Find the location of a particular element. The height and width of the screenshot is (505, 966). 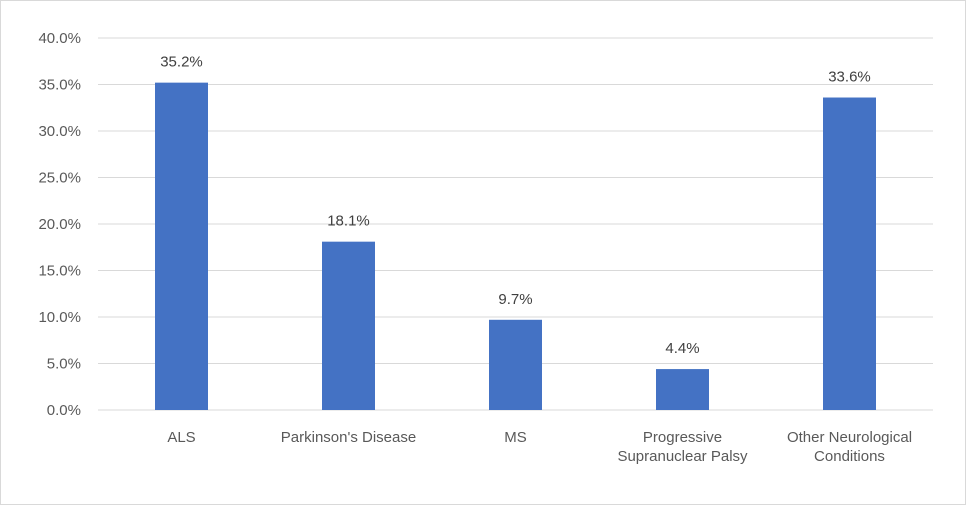

category-label: Parkinson's Disease is located at coordinates (348, 437).